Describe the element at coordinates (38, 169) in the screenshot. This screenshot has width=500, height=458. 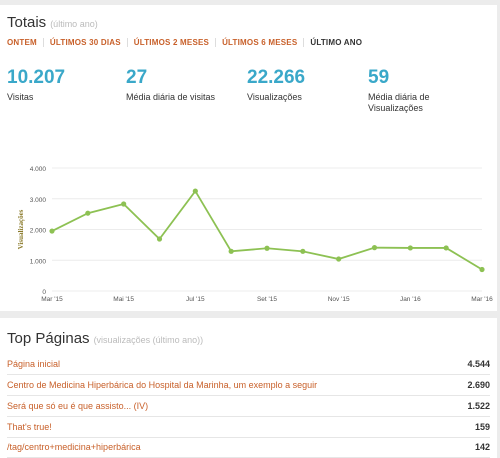
I see `y-tick-label: 4.000` at that location.